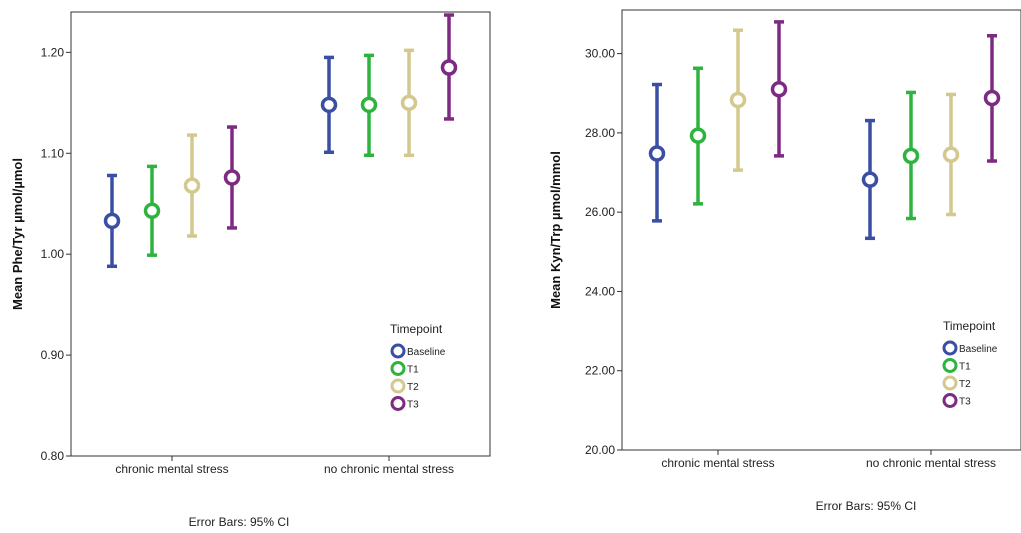  Describe the element at coordinates (53, 355) in the screenshot. I see `y-tick-label: 0.90` at that location.